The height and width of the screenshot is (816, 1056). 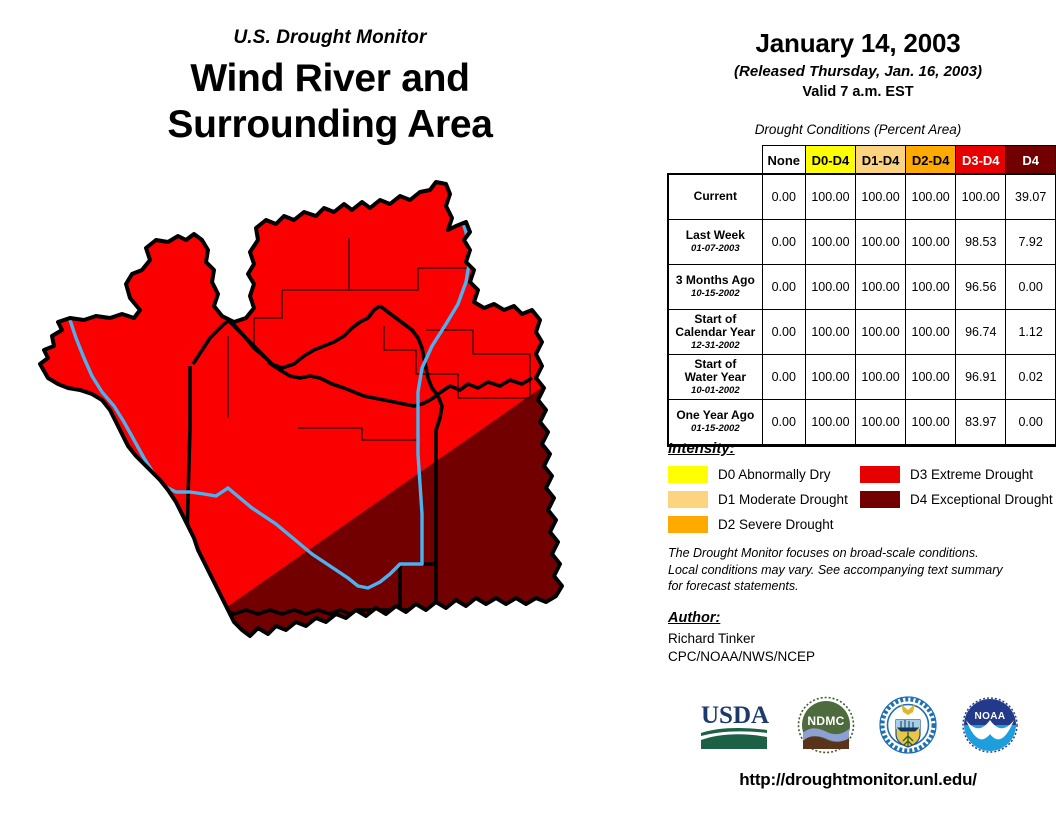 I want to click on page-title: Wind River and Surrounding Area, so click(x=330, y=102).